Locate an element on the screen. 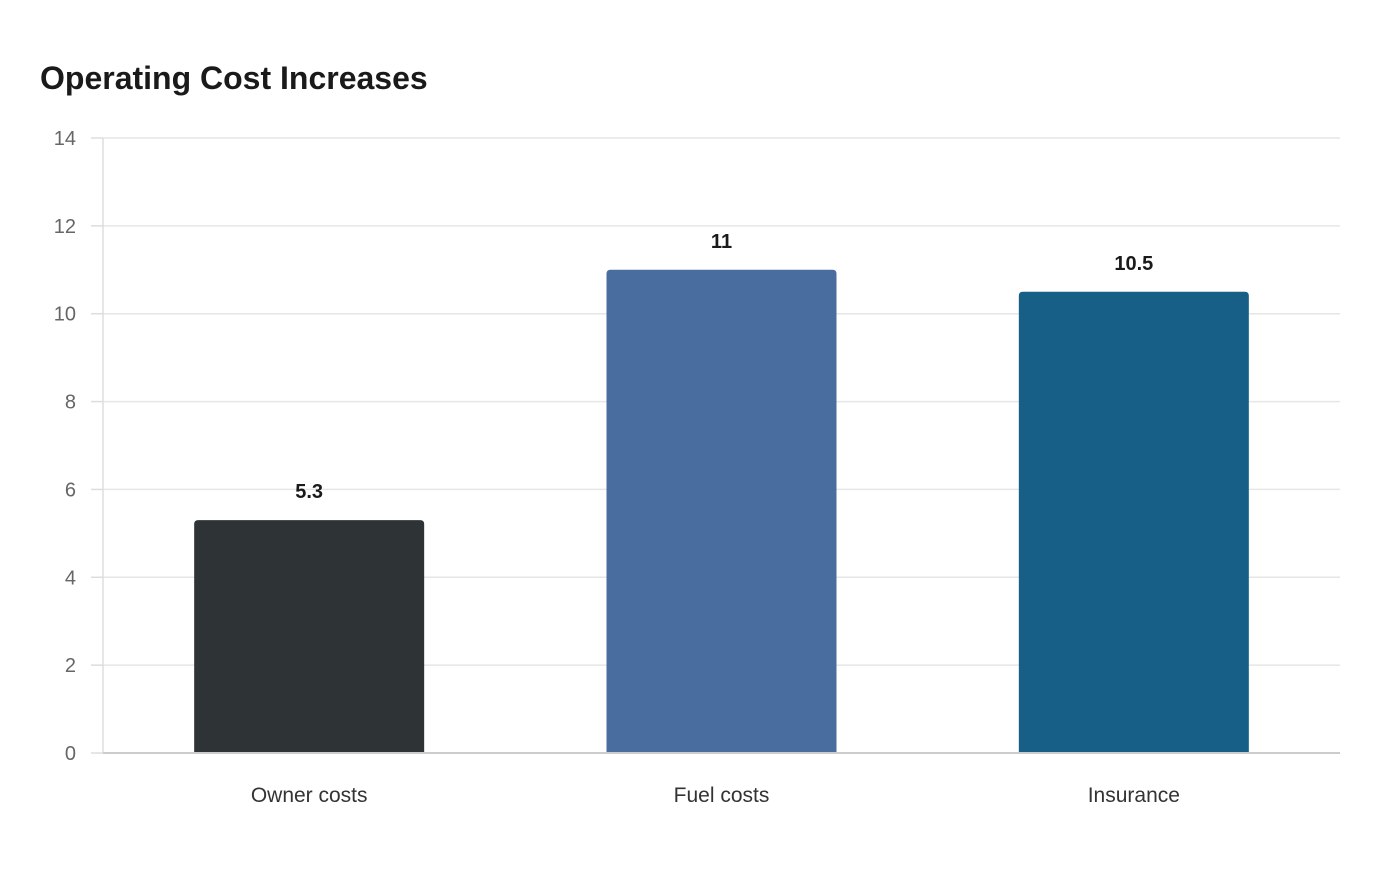  bar-insurance is located at coordinates (1133, 522).